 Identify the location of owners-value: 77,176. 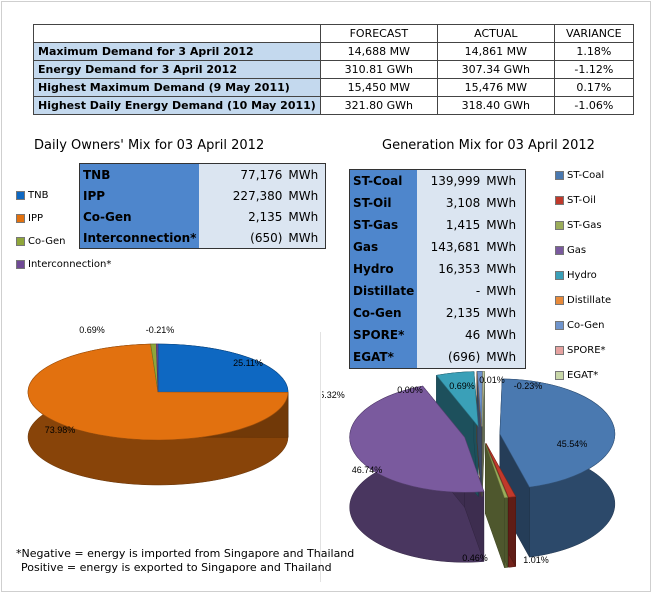
(242, 174).